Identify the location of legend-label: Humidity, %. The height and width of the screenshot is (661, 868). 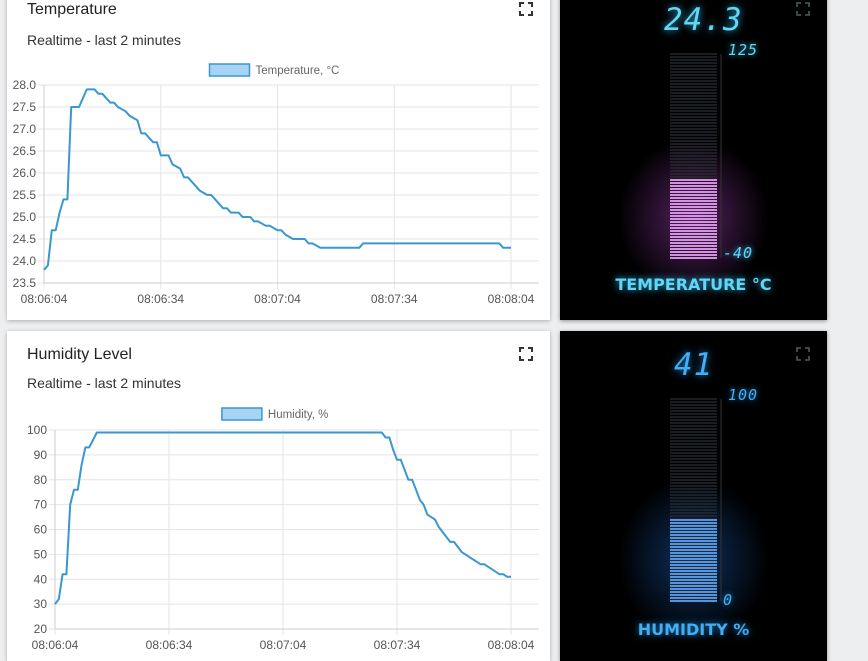
(298, 415).